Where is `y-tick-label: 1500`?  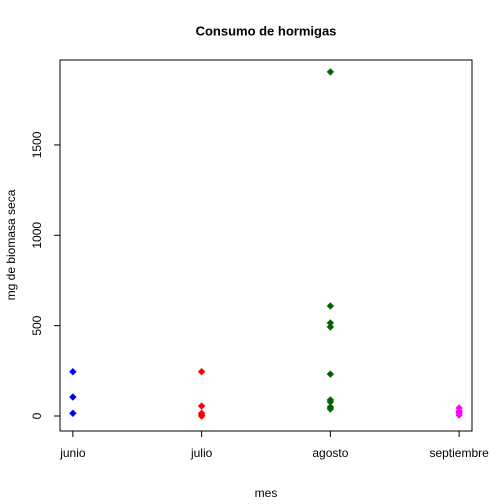
y-tick-label: 1500 is located at coordinates (37, 144).